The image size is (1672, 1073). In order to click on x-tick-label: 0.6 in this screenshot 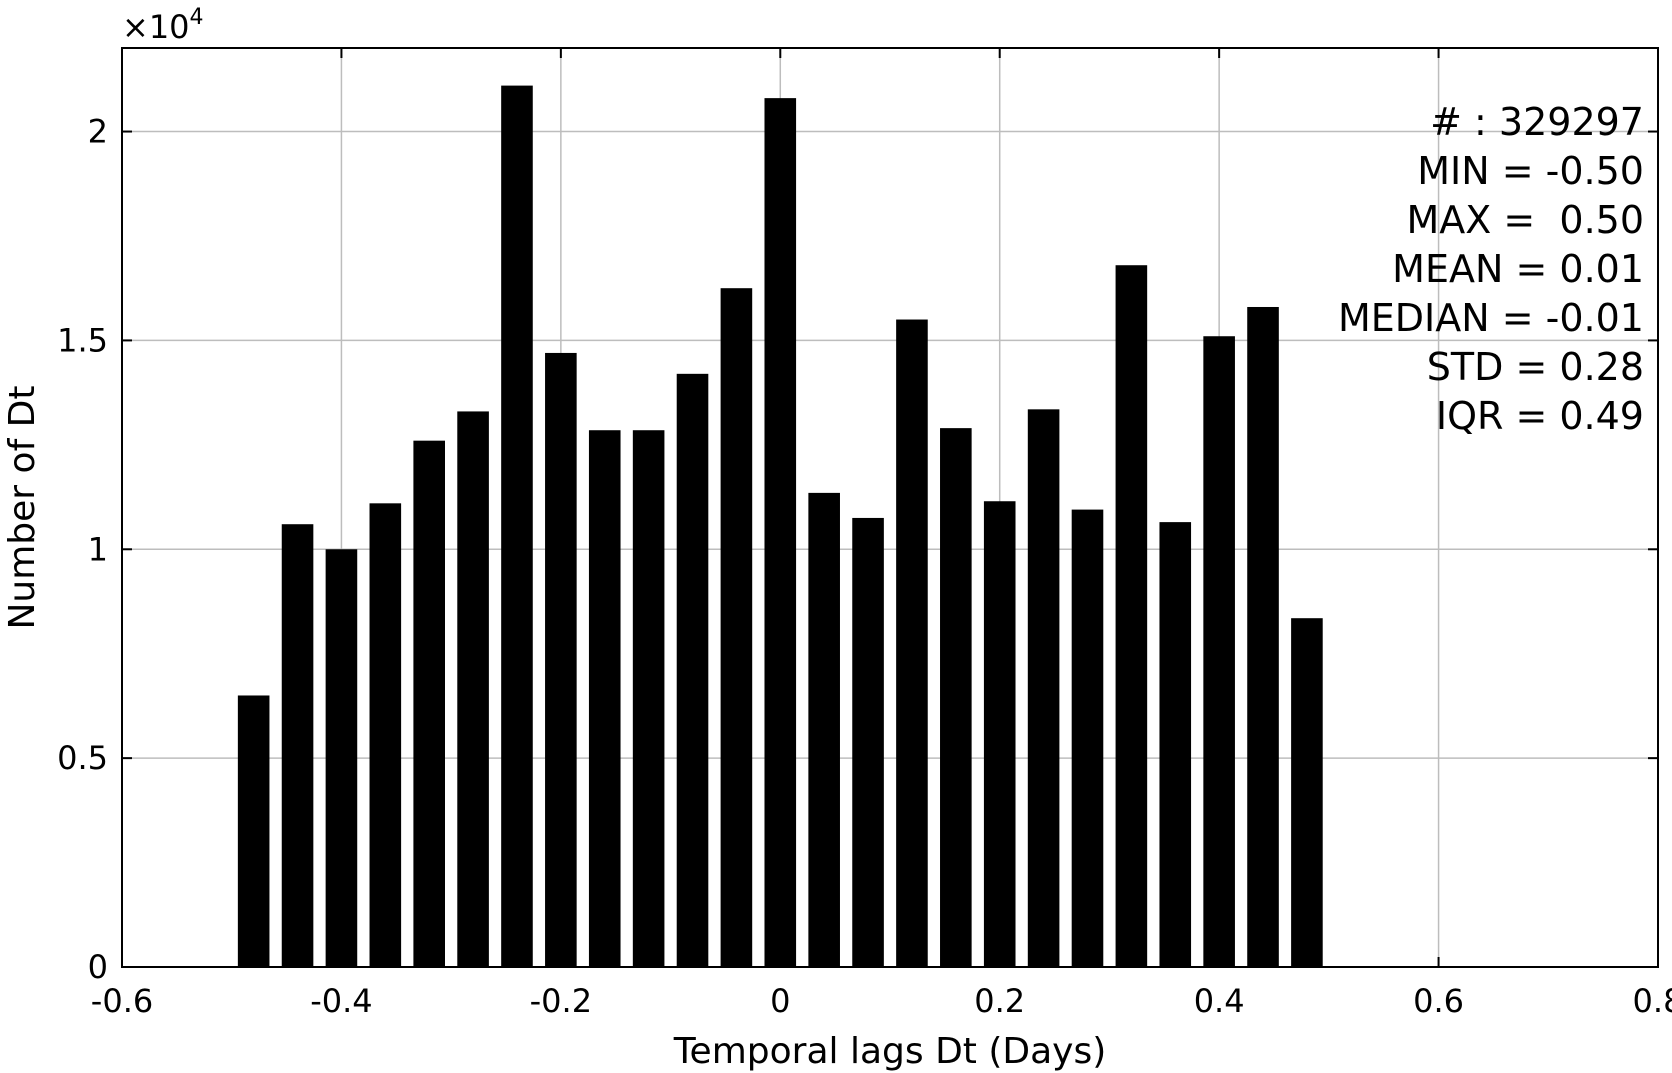, I will do `click(1438, 1001)`.